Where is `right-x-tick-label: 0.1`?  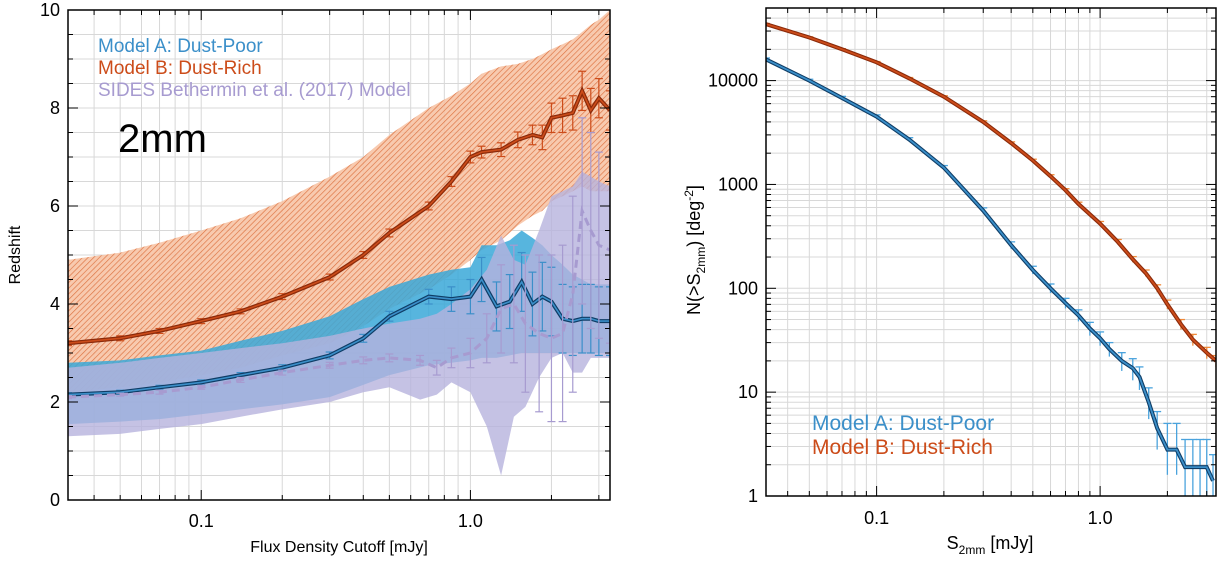
right-x-tick-label: 0.1 is located at coordinates (876, 518).